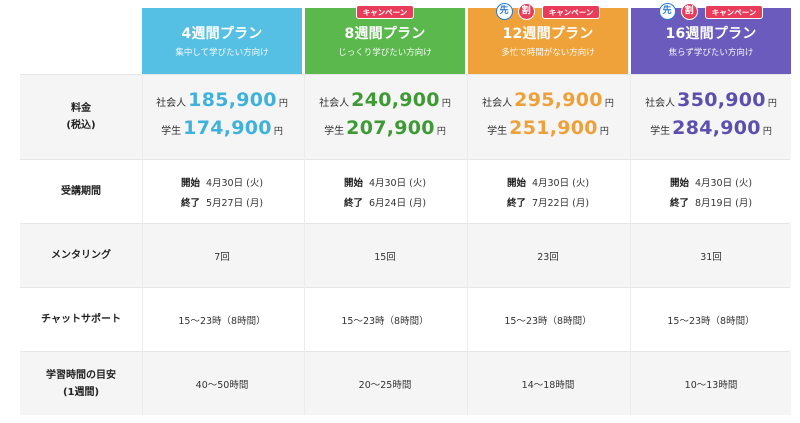 This screenshot has height=423, width=800. Describe the element at coordinates (222, 103) in the screenshot. I see `worker-price: 社会人 185,900 円` at that location.